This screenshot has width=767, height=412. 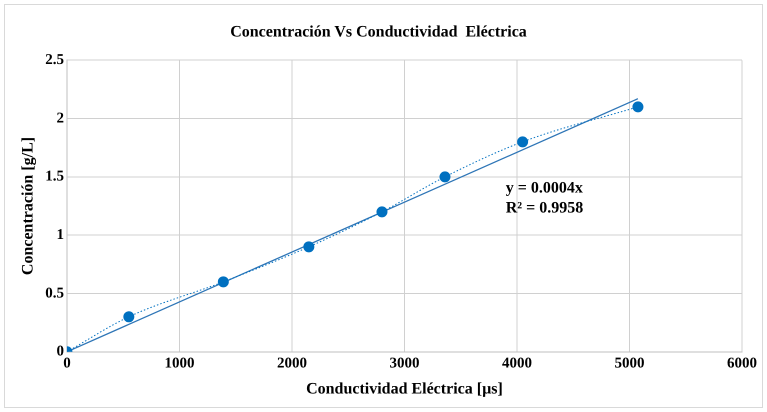 What do you see at coordinates (544, 188) in the screenshot?
I see `annotation: y = 0.0004x` at bounding box center [544, 188].